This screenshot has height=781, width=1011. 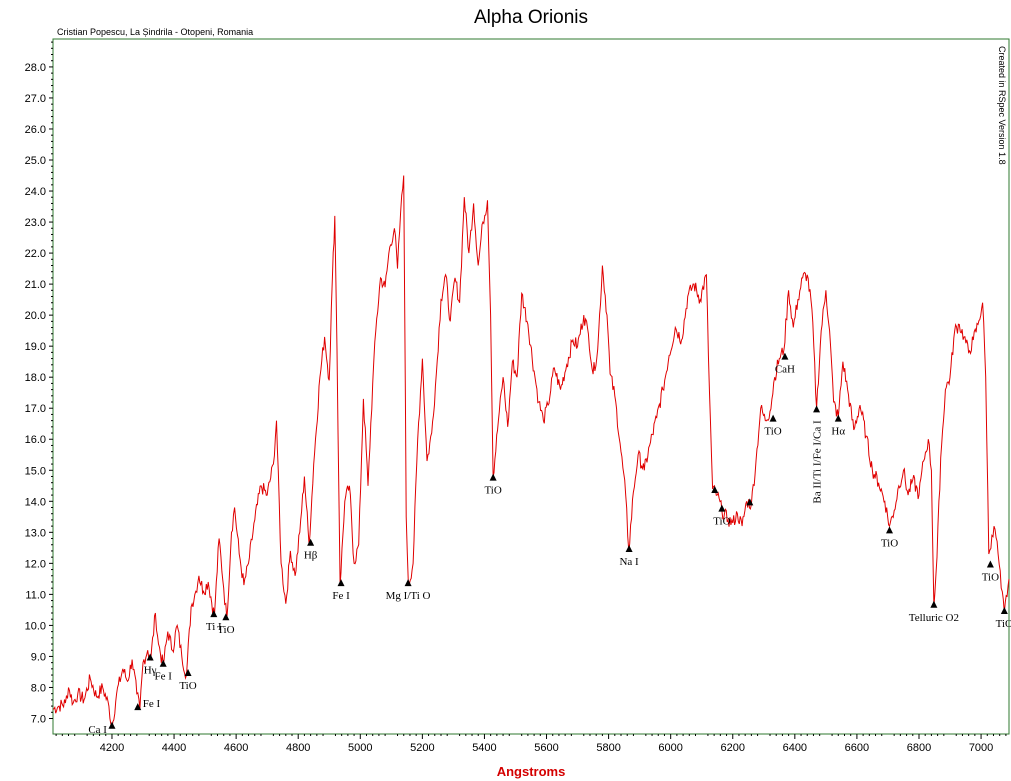 I want to click on y-tick-label: 24.0, so click(x=35, y=192).